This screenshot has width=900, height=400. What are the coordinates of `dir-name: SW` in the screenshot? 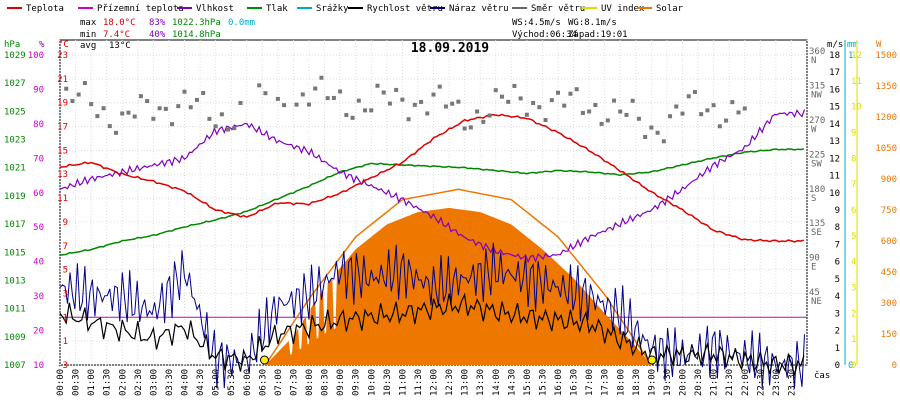 It's located at (816, 164).